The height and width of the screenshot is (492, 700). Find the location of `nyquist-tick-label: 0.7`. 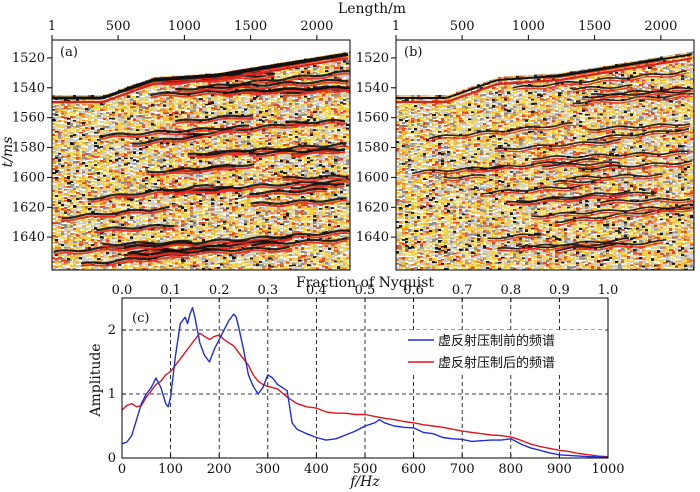

nyquist-tick-label: 0.7 is located at coordinates (462, 290).